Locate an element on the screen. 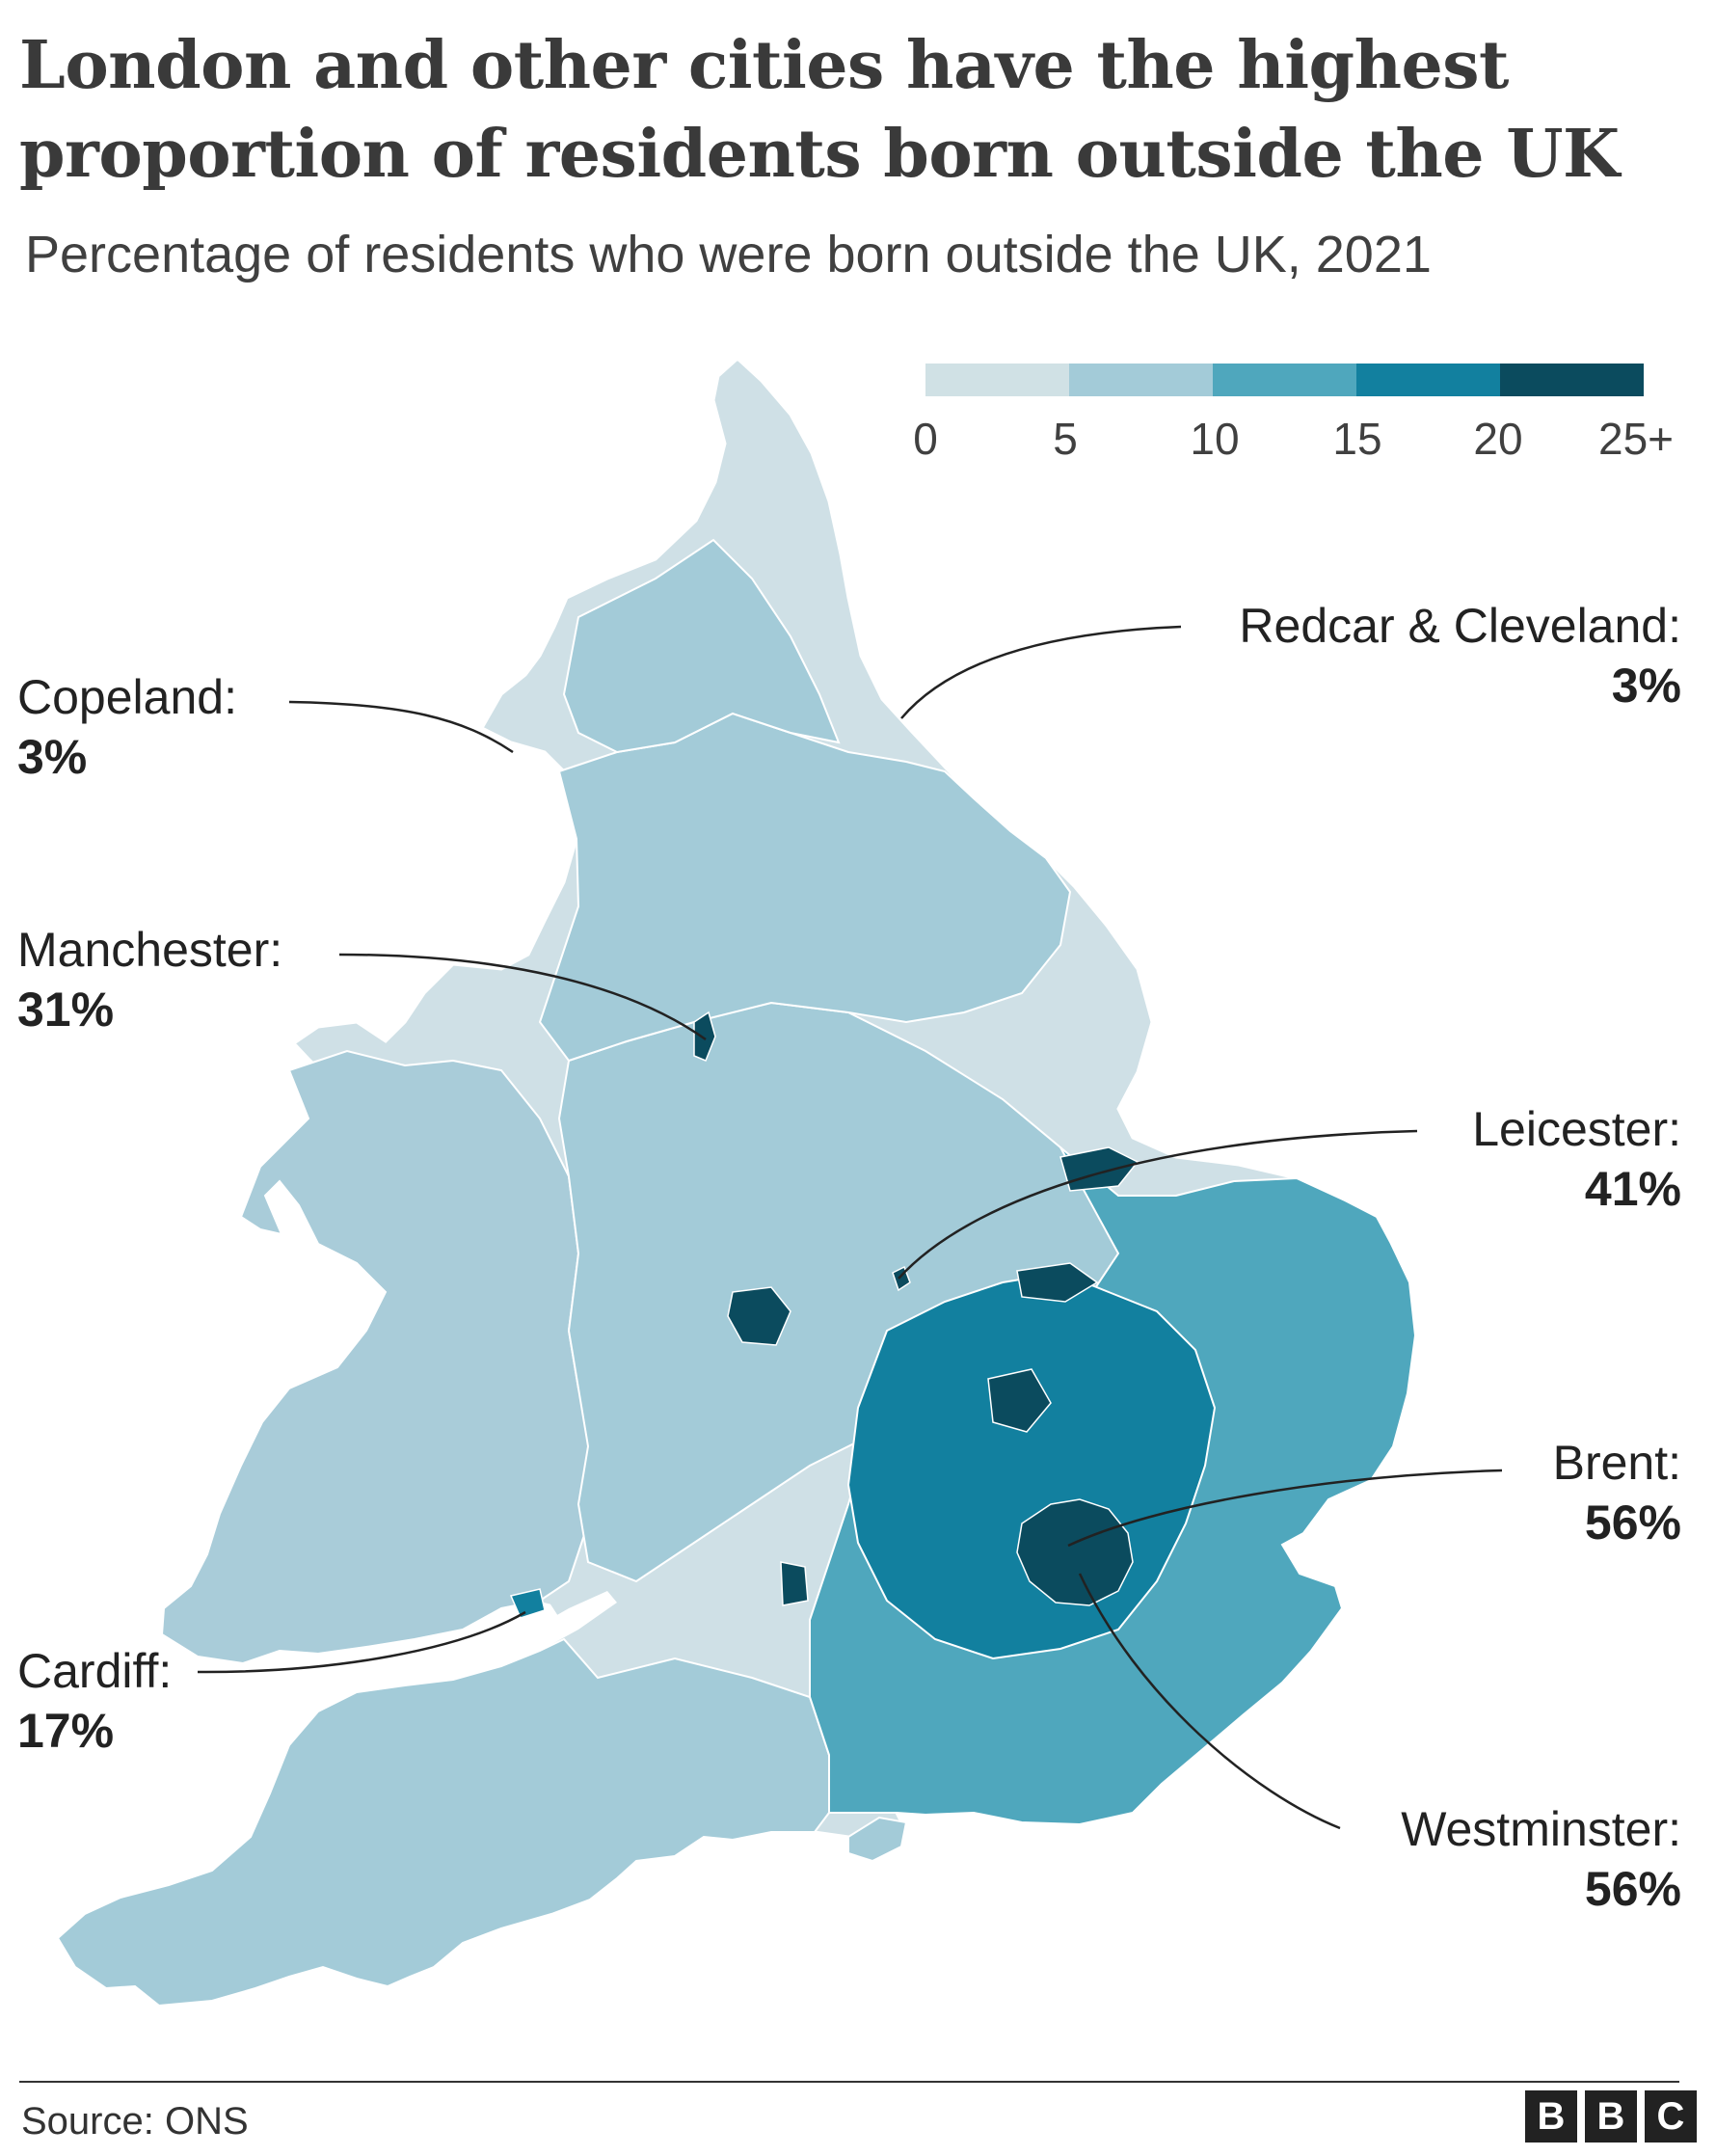 Image resolution: width=1716 pixels, height=2156 pixels. region-birmingham is located at coordinates (759, 1316).